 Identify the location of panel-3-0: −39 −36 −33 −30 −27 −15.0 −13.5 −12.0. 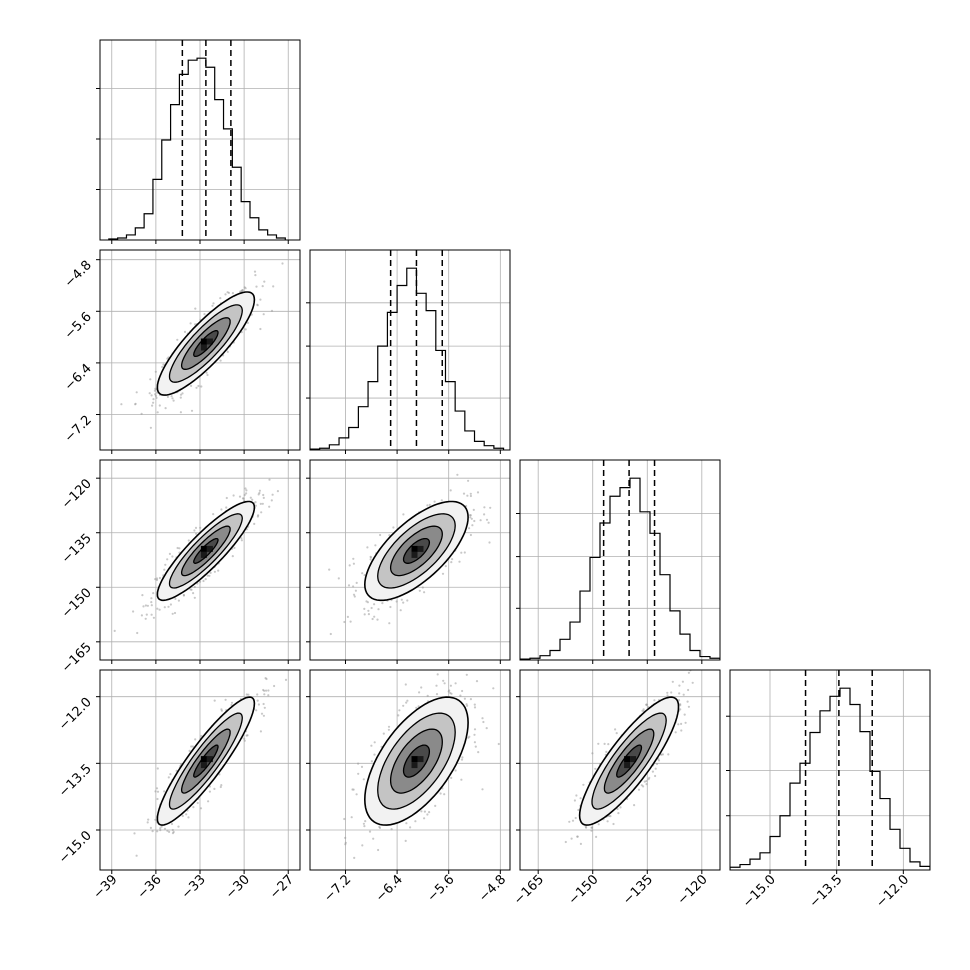
(178, 785).